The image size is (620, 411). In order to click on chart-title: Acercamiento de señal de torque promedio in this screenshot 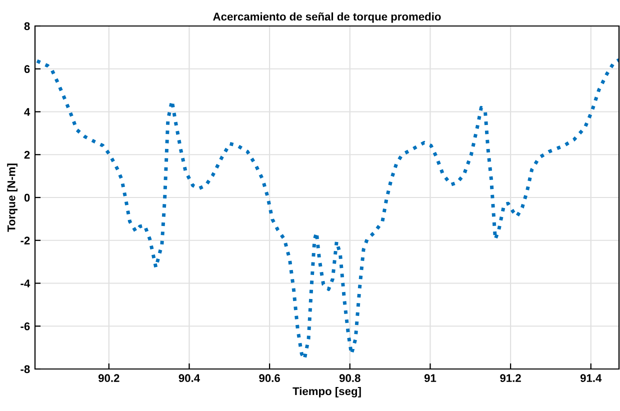, I will do `click(327, 17)`.